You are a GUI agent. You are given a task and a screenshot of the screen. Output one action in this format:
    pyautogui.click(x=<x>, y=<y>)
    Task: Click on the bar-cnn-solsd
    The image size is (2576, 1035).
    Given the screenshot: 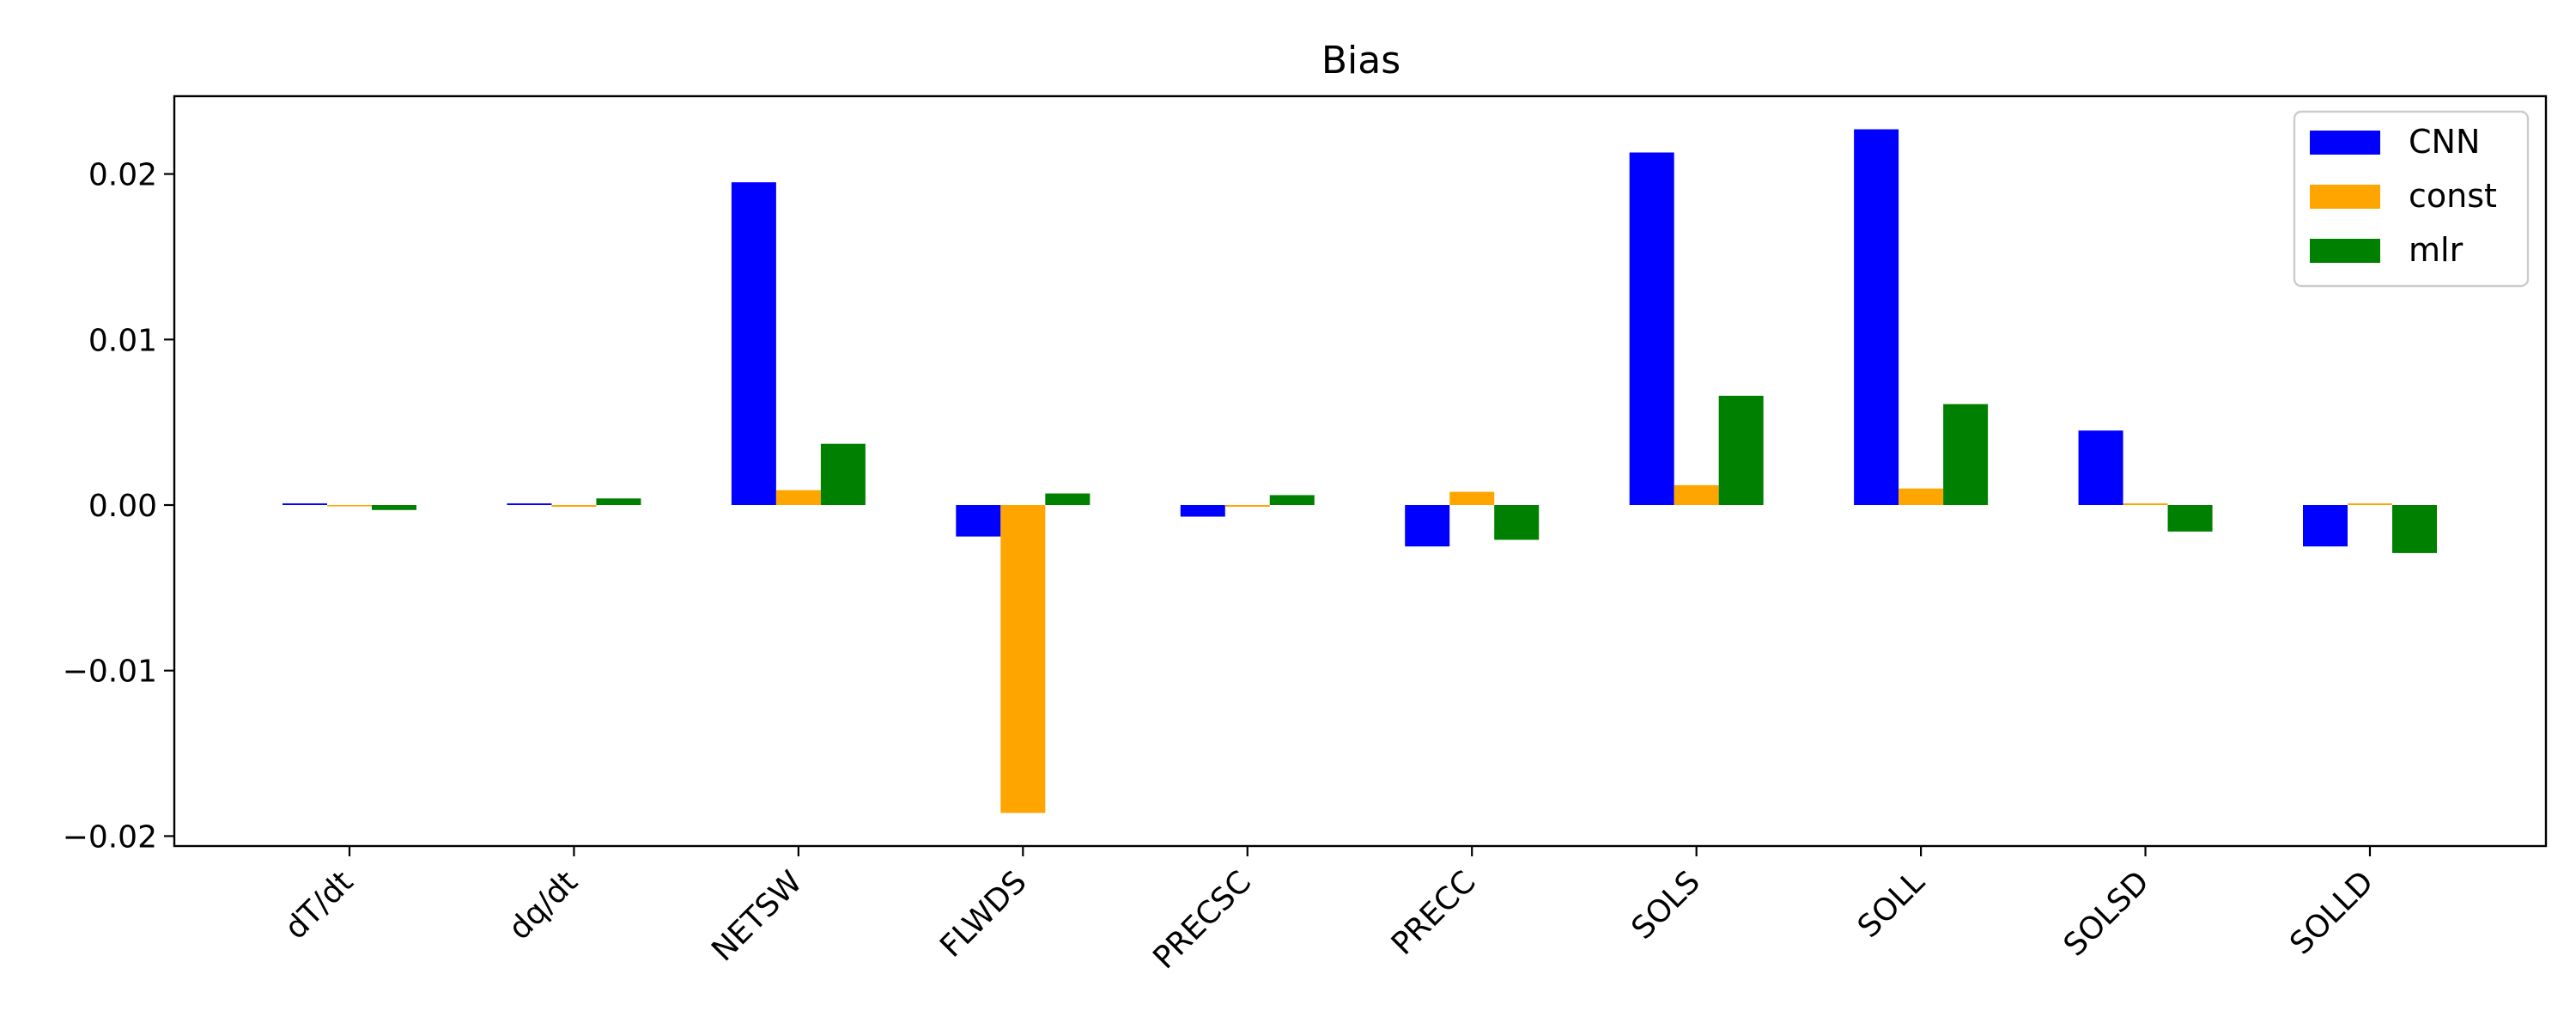 What is the action you would take?
    pyautogui.click(x=2100, y=467)
    